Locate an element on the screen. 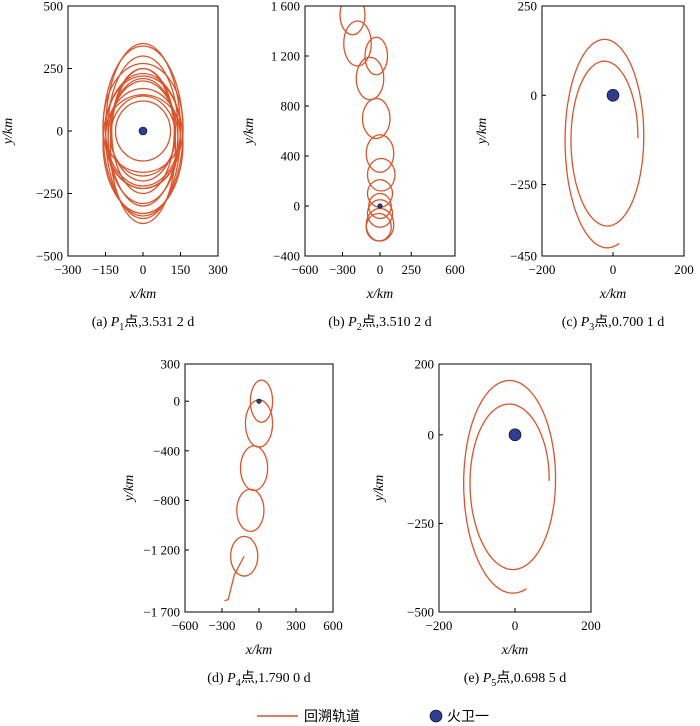  y-tick-label: 200 is located at coordinates (425, 364).